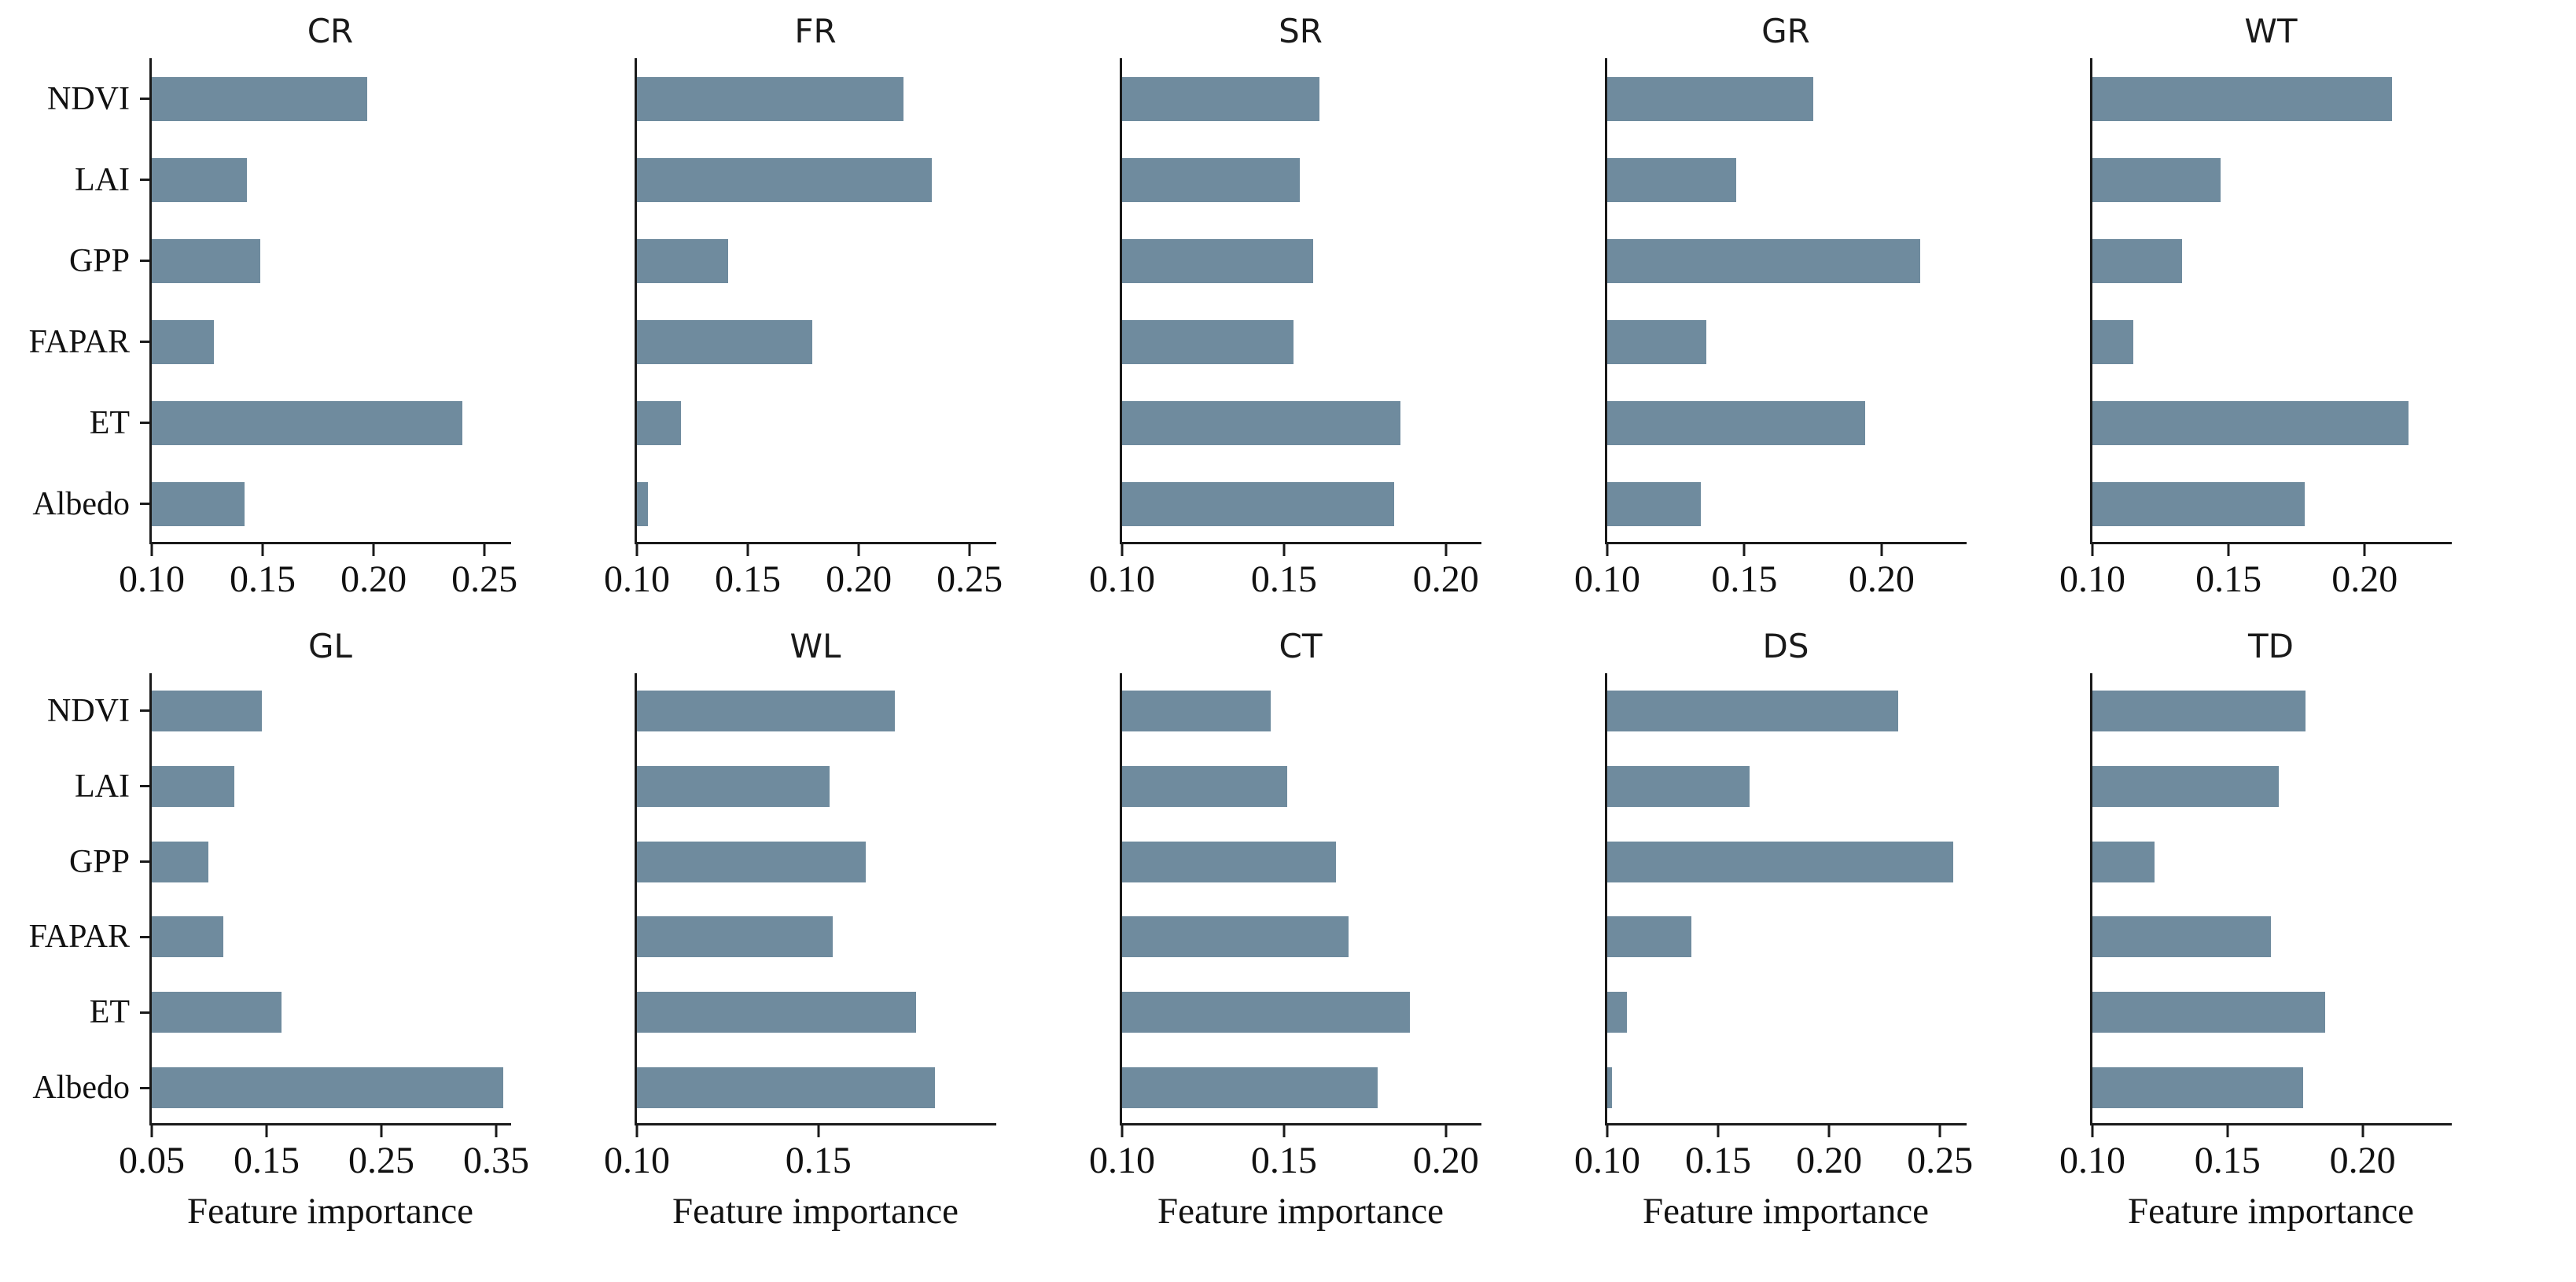 The image size is (2576, 1282). Describe the element at coordinates (2208, 1013) in the screenshot. I see `bar-TD-ET` at that location.